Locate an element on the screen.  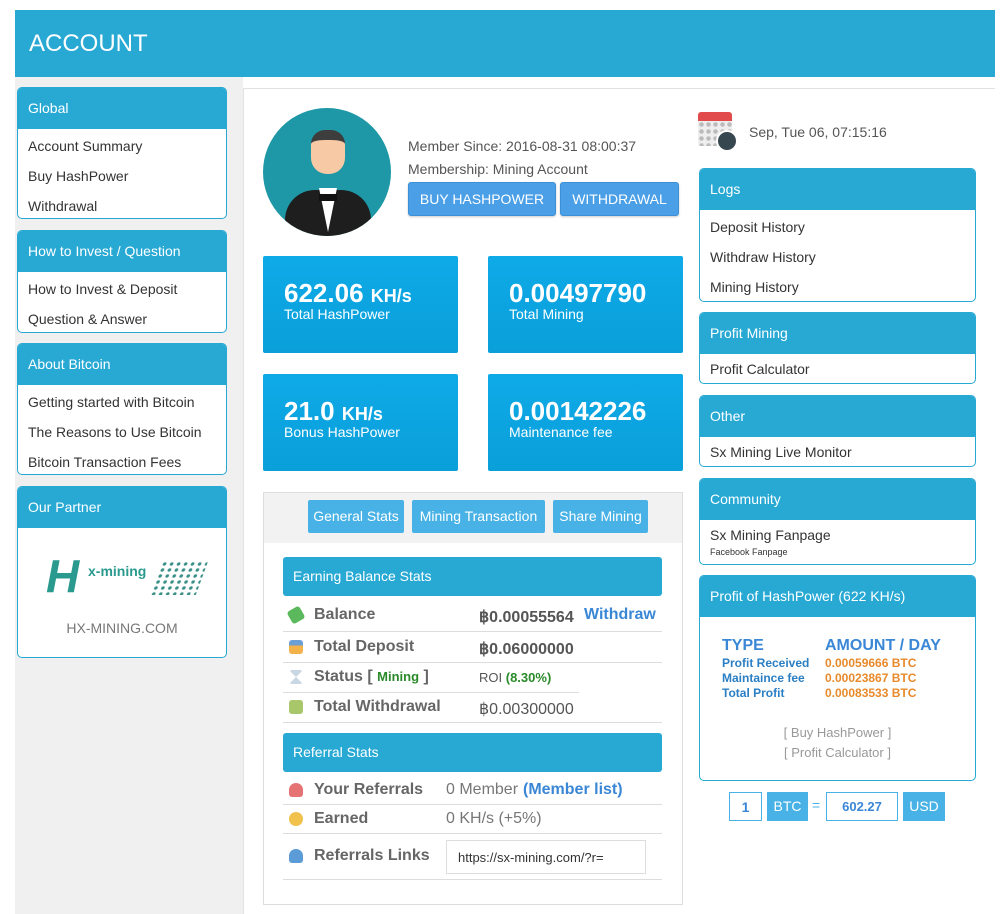
sidebar-item-fees: Bitcoin Transaction Fees is located at coordinates (105, 462).